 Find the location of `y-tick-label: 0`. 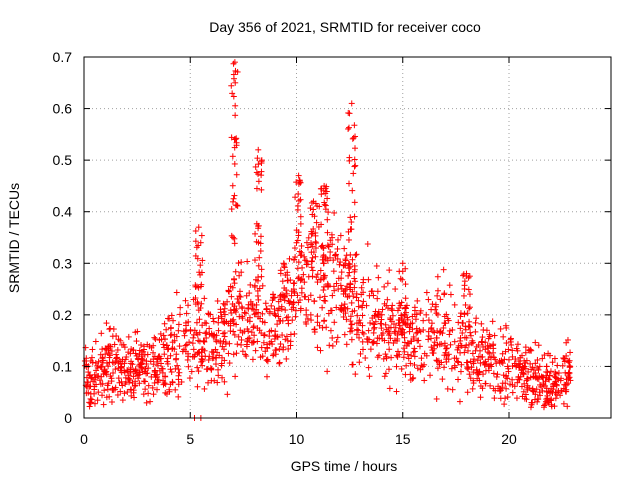

y-tick-label: 0 is located at coordinates (68, 418).